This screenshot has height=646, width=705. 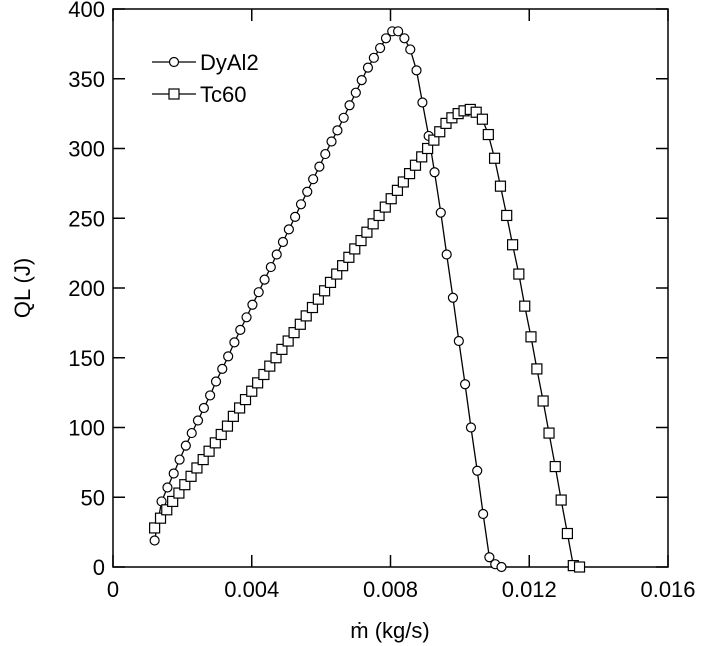 What do you see at coordinates (667, 589) in the screenshot?
I see `x-tick-label: 0.016` at bounding box center [667, 589].